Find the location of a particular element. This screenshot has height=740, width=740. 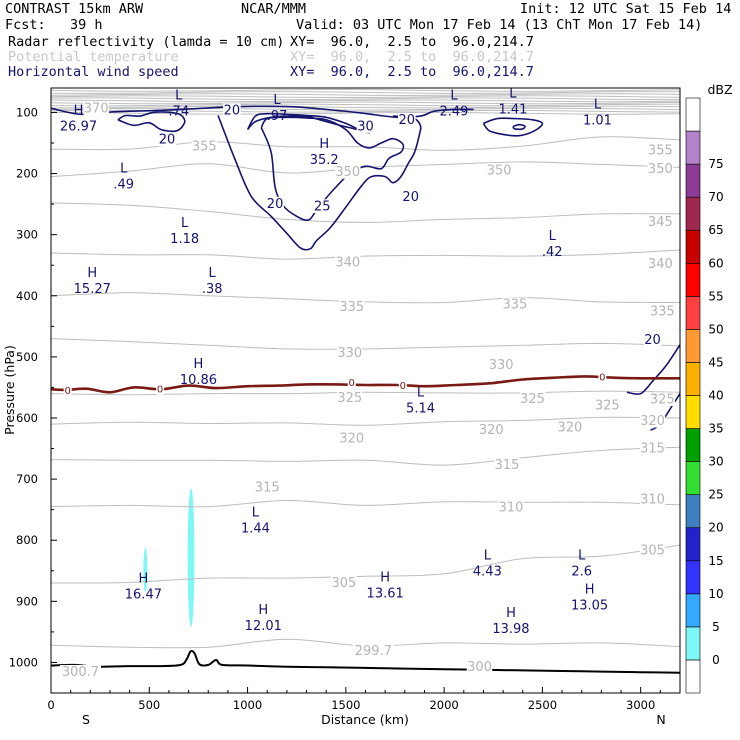

theta-label-14: 320 is located at coordinates (652, 421).